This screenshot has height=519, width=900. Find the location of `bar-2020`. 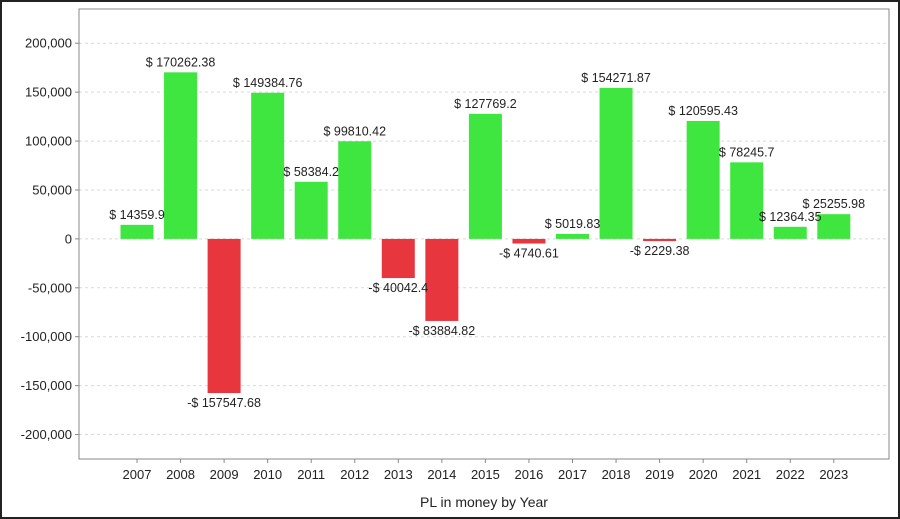

bar-2020 is located at coordinates (703, 179).